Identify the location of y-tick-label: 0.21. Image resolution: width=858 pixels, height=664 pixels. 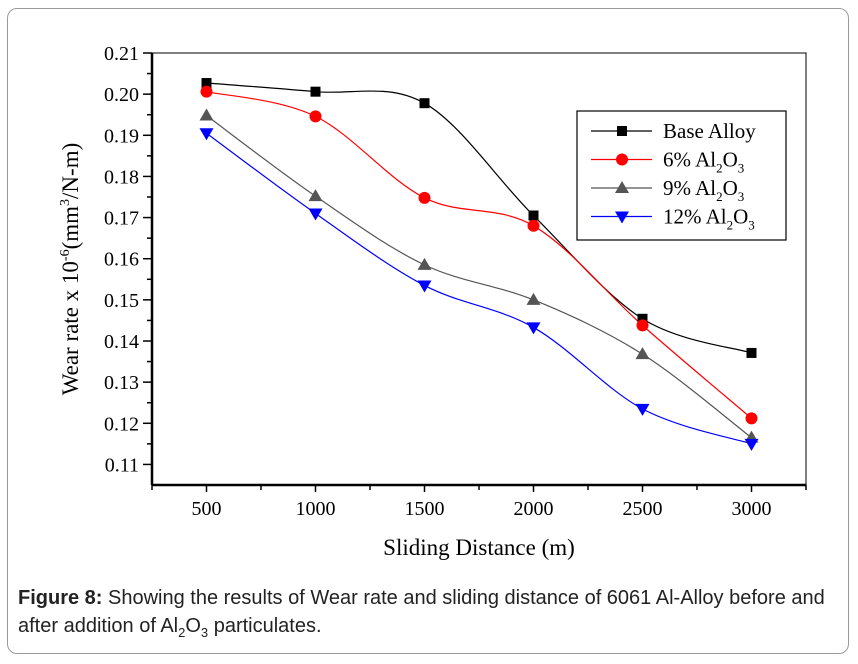
(121, 54).